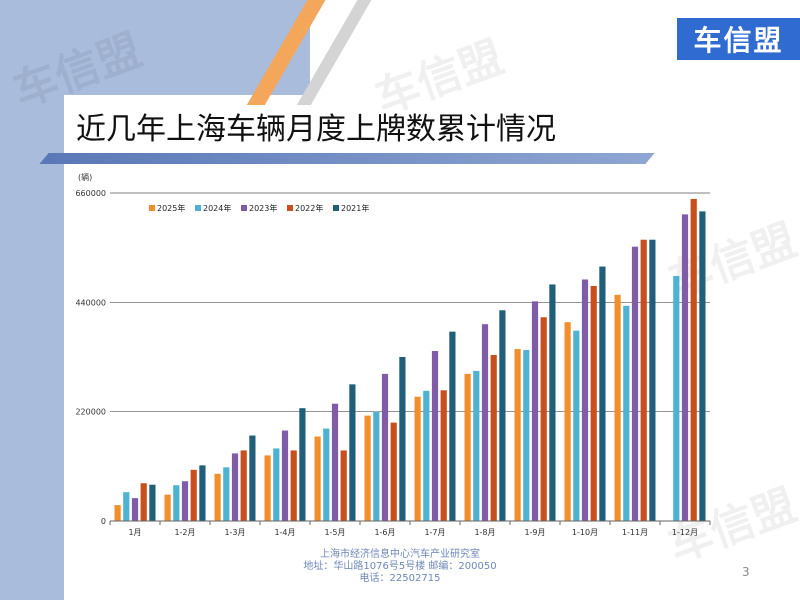 The image size is (800, 600). What do you see at coordinates (316, 129) in the screenshot?
I see `page-title: 近几年上海车辆月度上牌数累计情况` at bounding box center [316, 129].